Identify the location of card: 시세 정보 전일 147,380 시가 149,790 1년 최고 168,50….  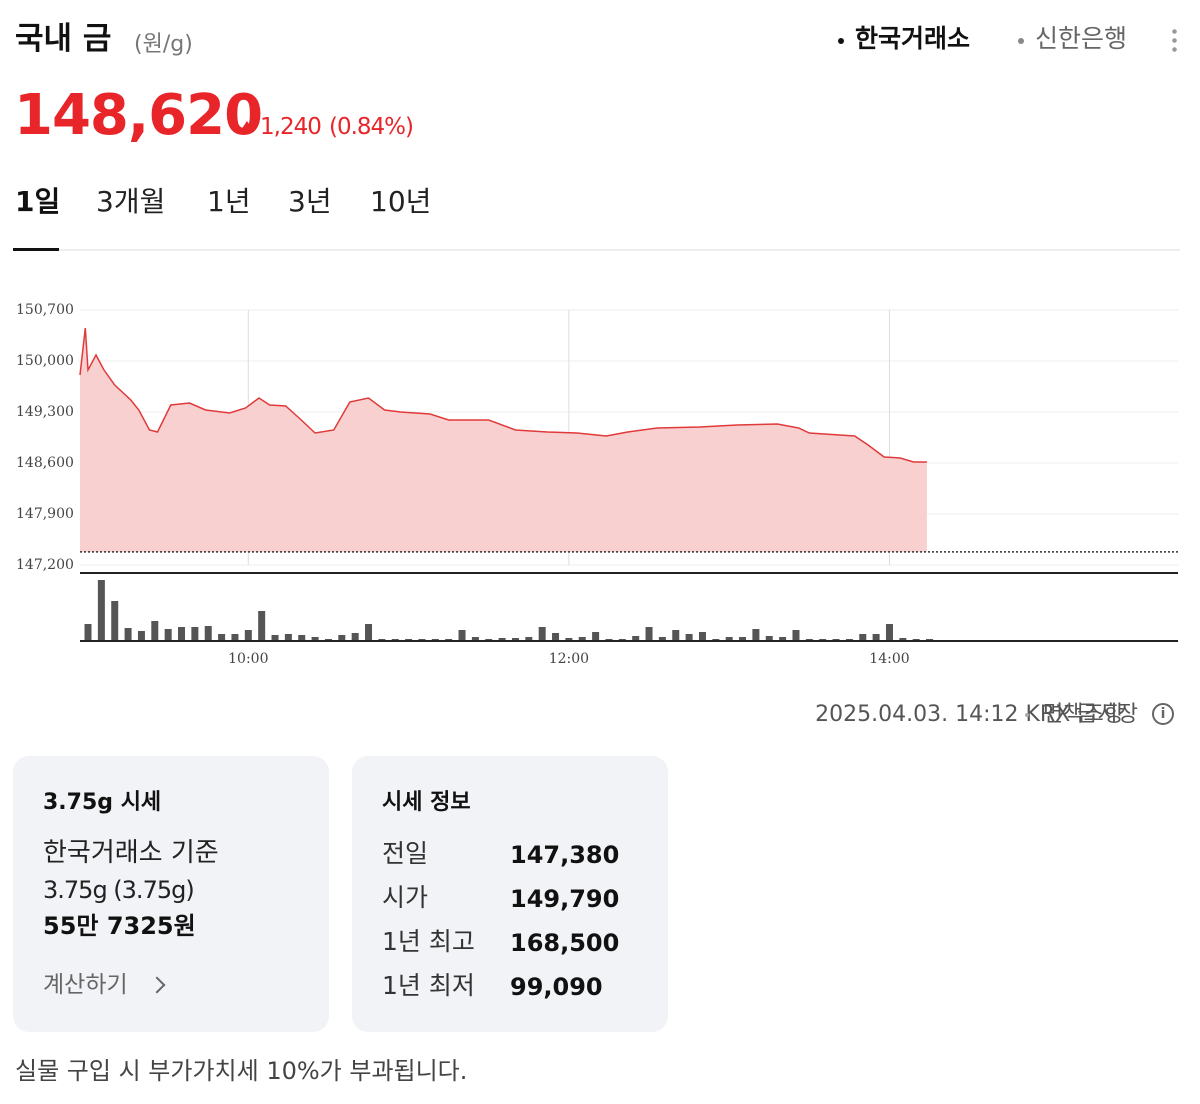
(510, 894).